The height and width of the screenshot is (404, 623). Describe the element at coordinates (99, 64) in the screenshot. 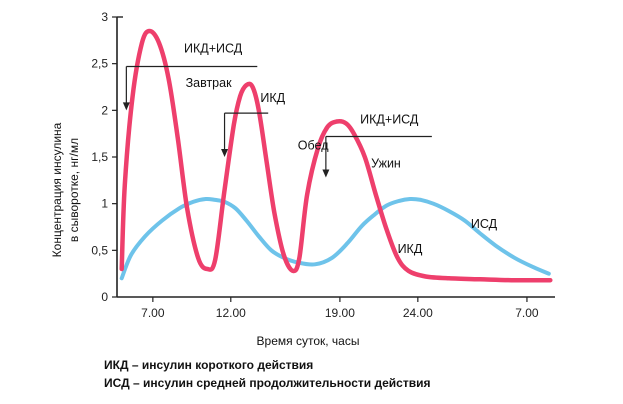

I see `y-tick-label: 2,5` at that location.